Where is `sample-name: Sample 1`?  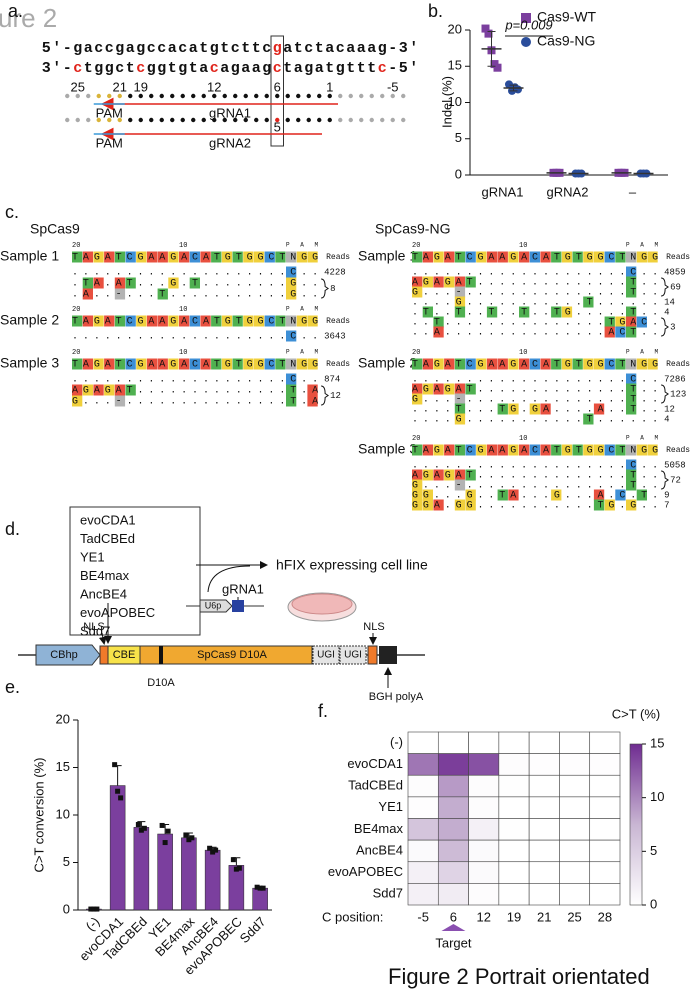
sample-name: Sample 1 is located at coordinates (29, 256).